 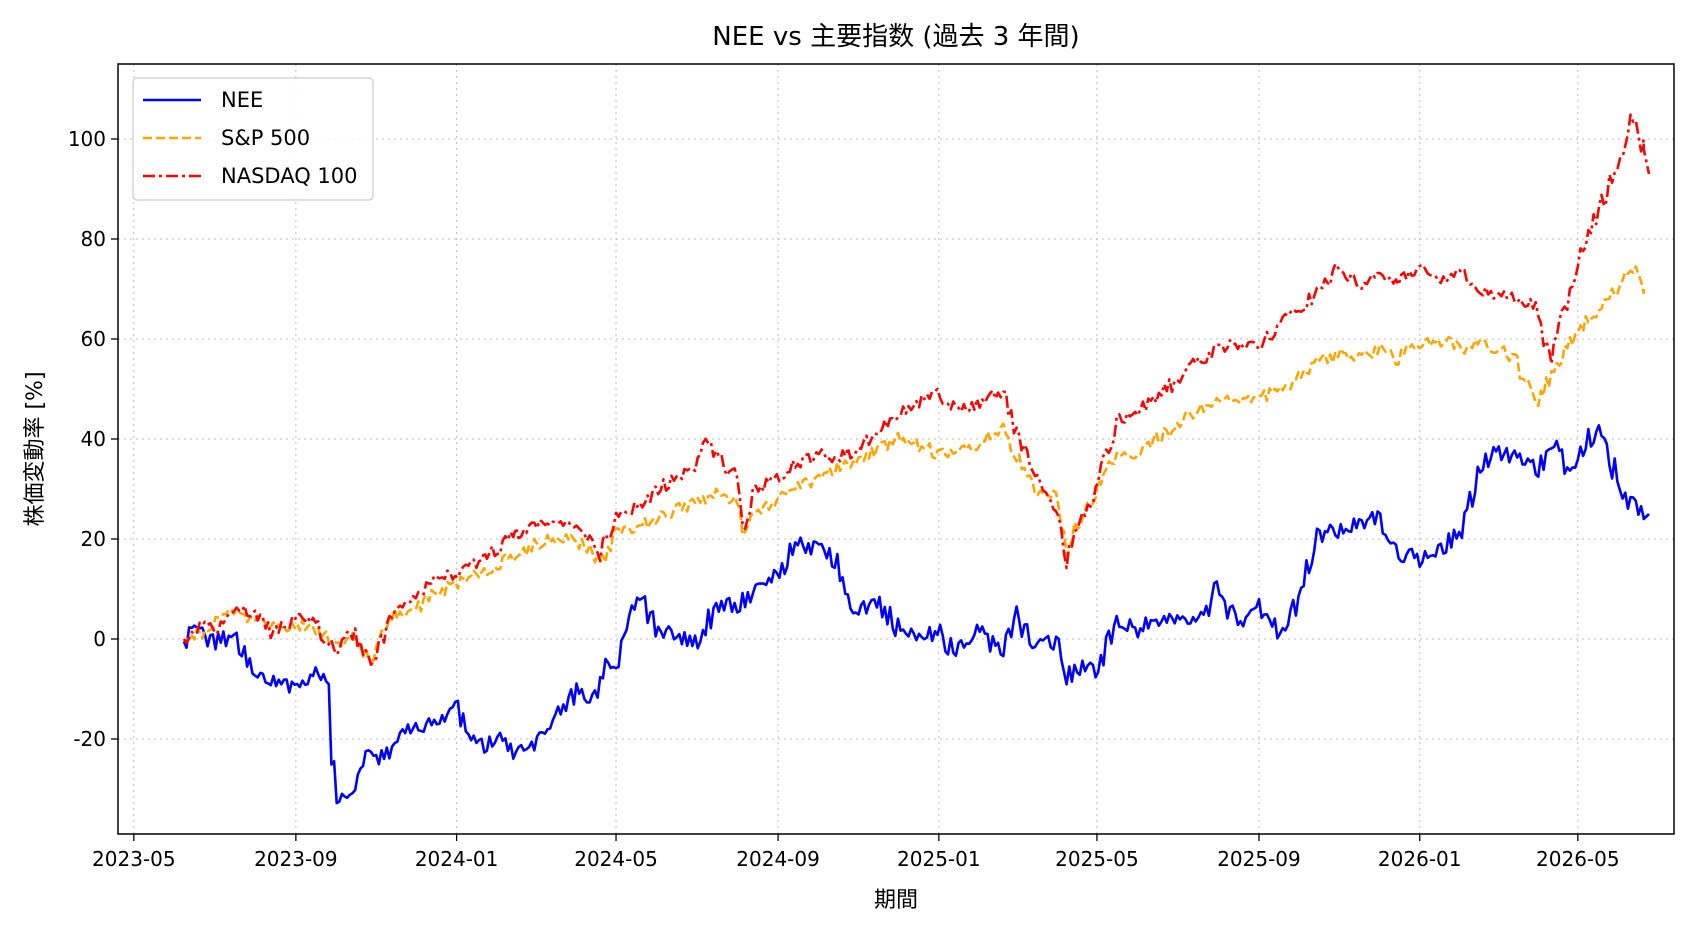 What do you see at coordinates (93, 239) in the screenshot?
I see `y-tick-label: 80` at bounding box center [93, 239].